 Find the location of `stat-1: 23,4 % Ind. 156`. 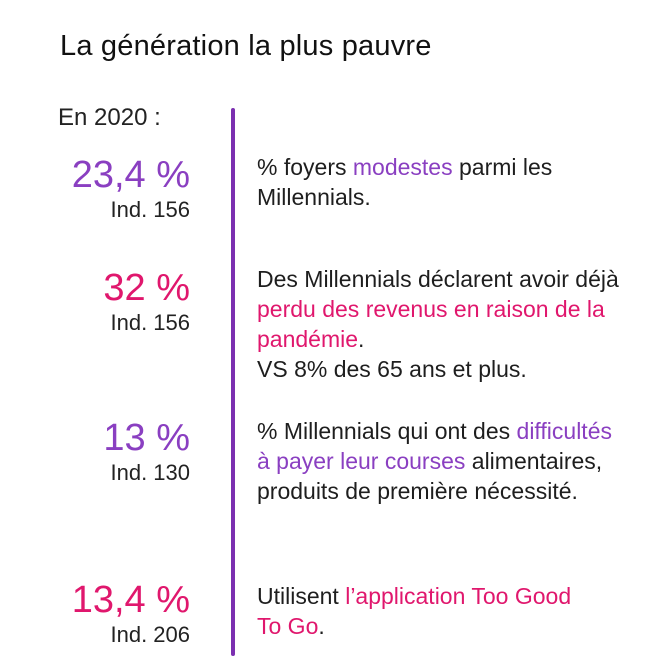

stat-1: 23,4 % Ind. 156 is located at coordinates (95, 189).